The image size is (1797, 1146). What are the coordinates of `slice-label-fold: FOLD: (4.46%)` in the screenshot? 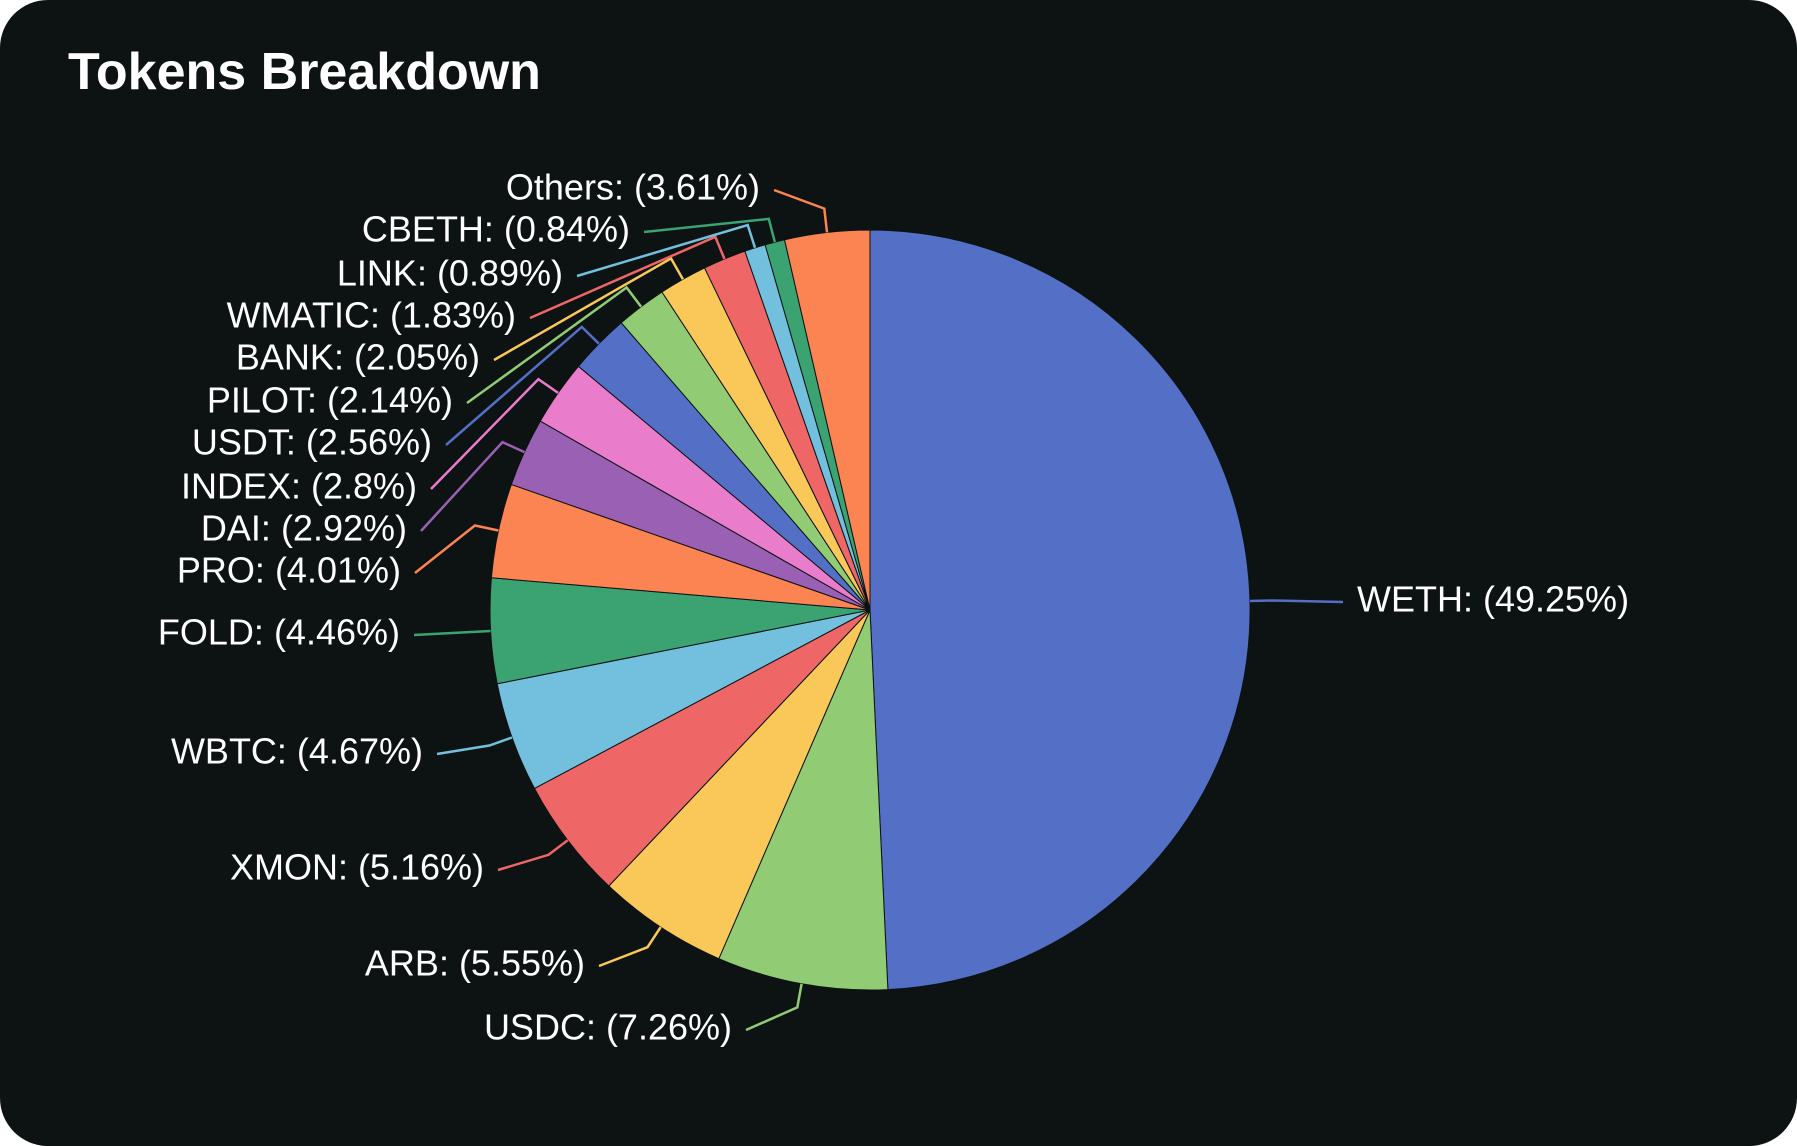 It's located at (279, 632).